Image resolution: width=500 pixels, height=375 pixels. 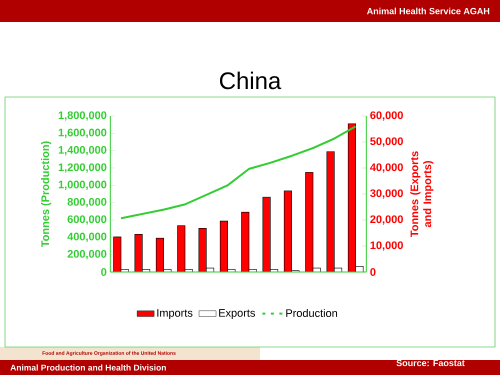 What do you see at coordinates (386, 168) in the screenshot?
I see `y2-tick-label: 40,000` at bounding box center [386, 168].